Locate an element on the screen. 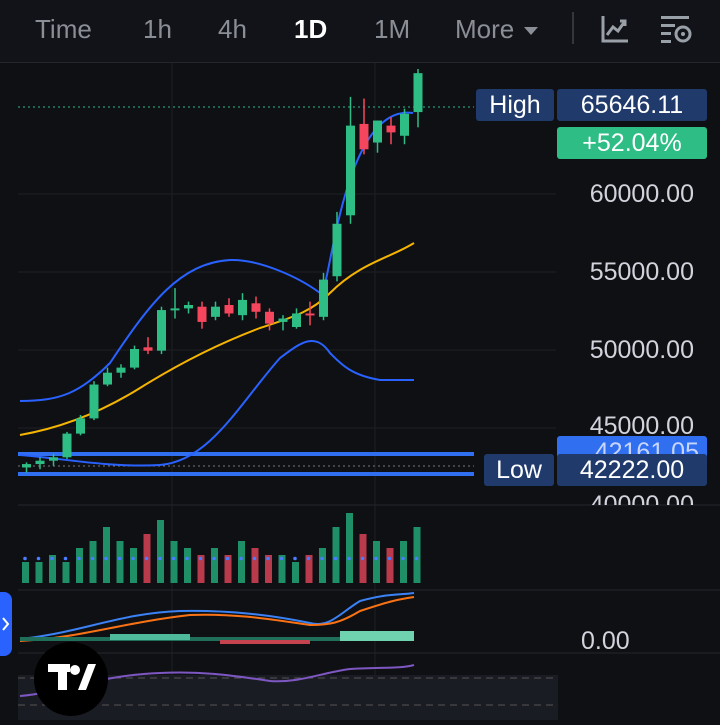 The image size is (720, 725). low-value: 42222.00 is located at coordinates (632, 470).